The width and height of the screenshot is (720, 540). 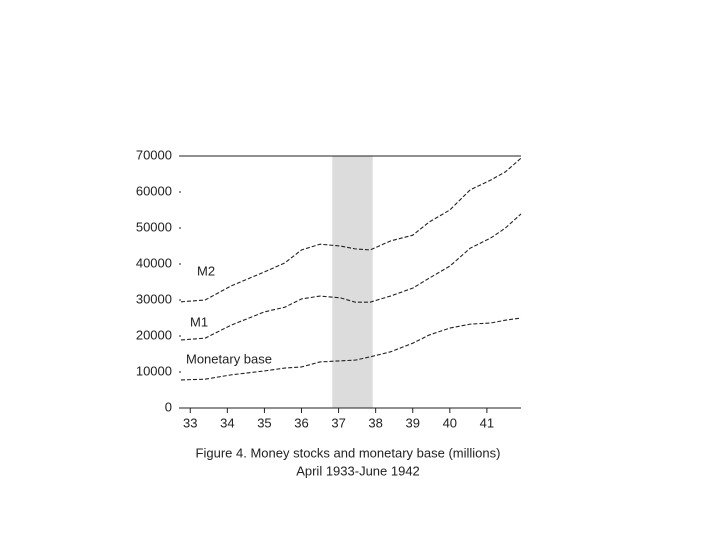 I want to click on y-tick-label: 70000, so click(x=154, y=154).